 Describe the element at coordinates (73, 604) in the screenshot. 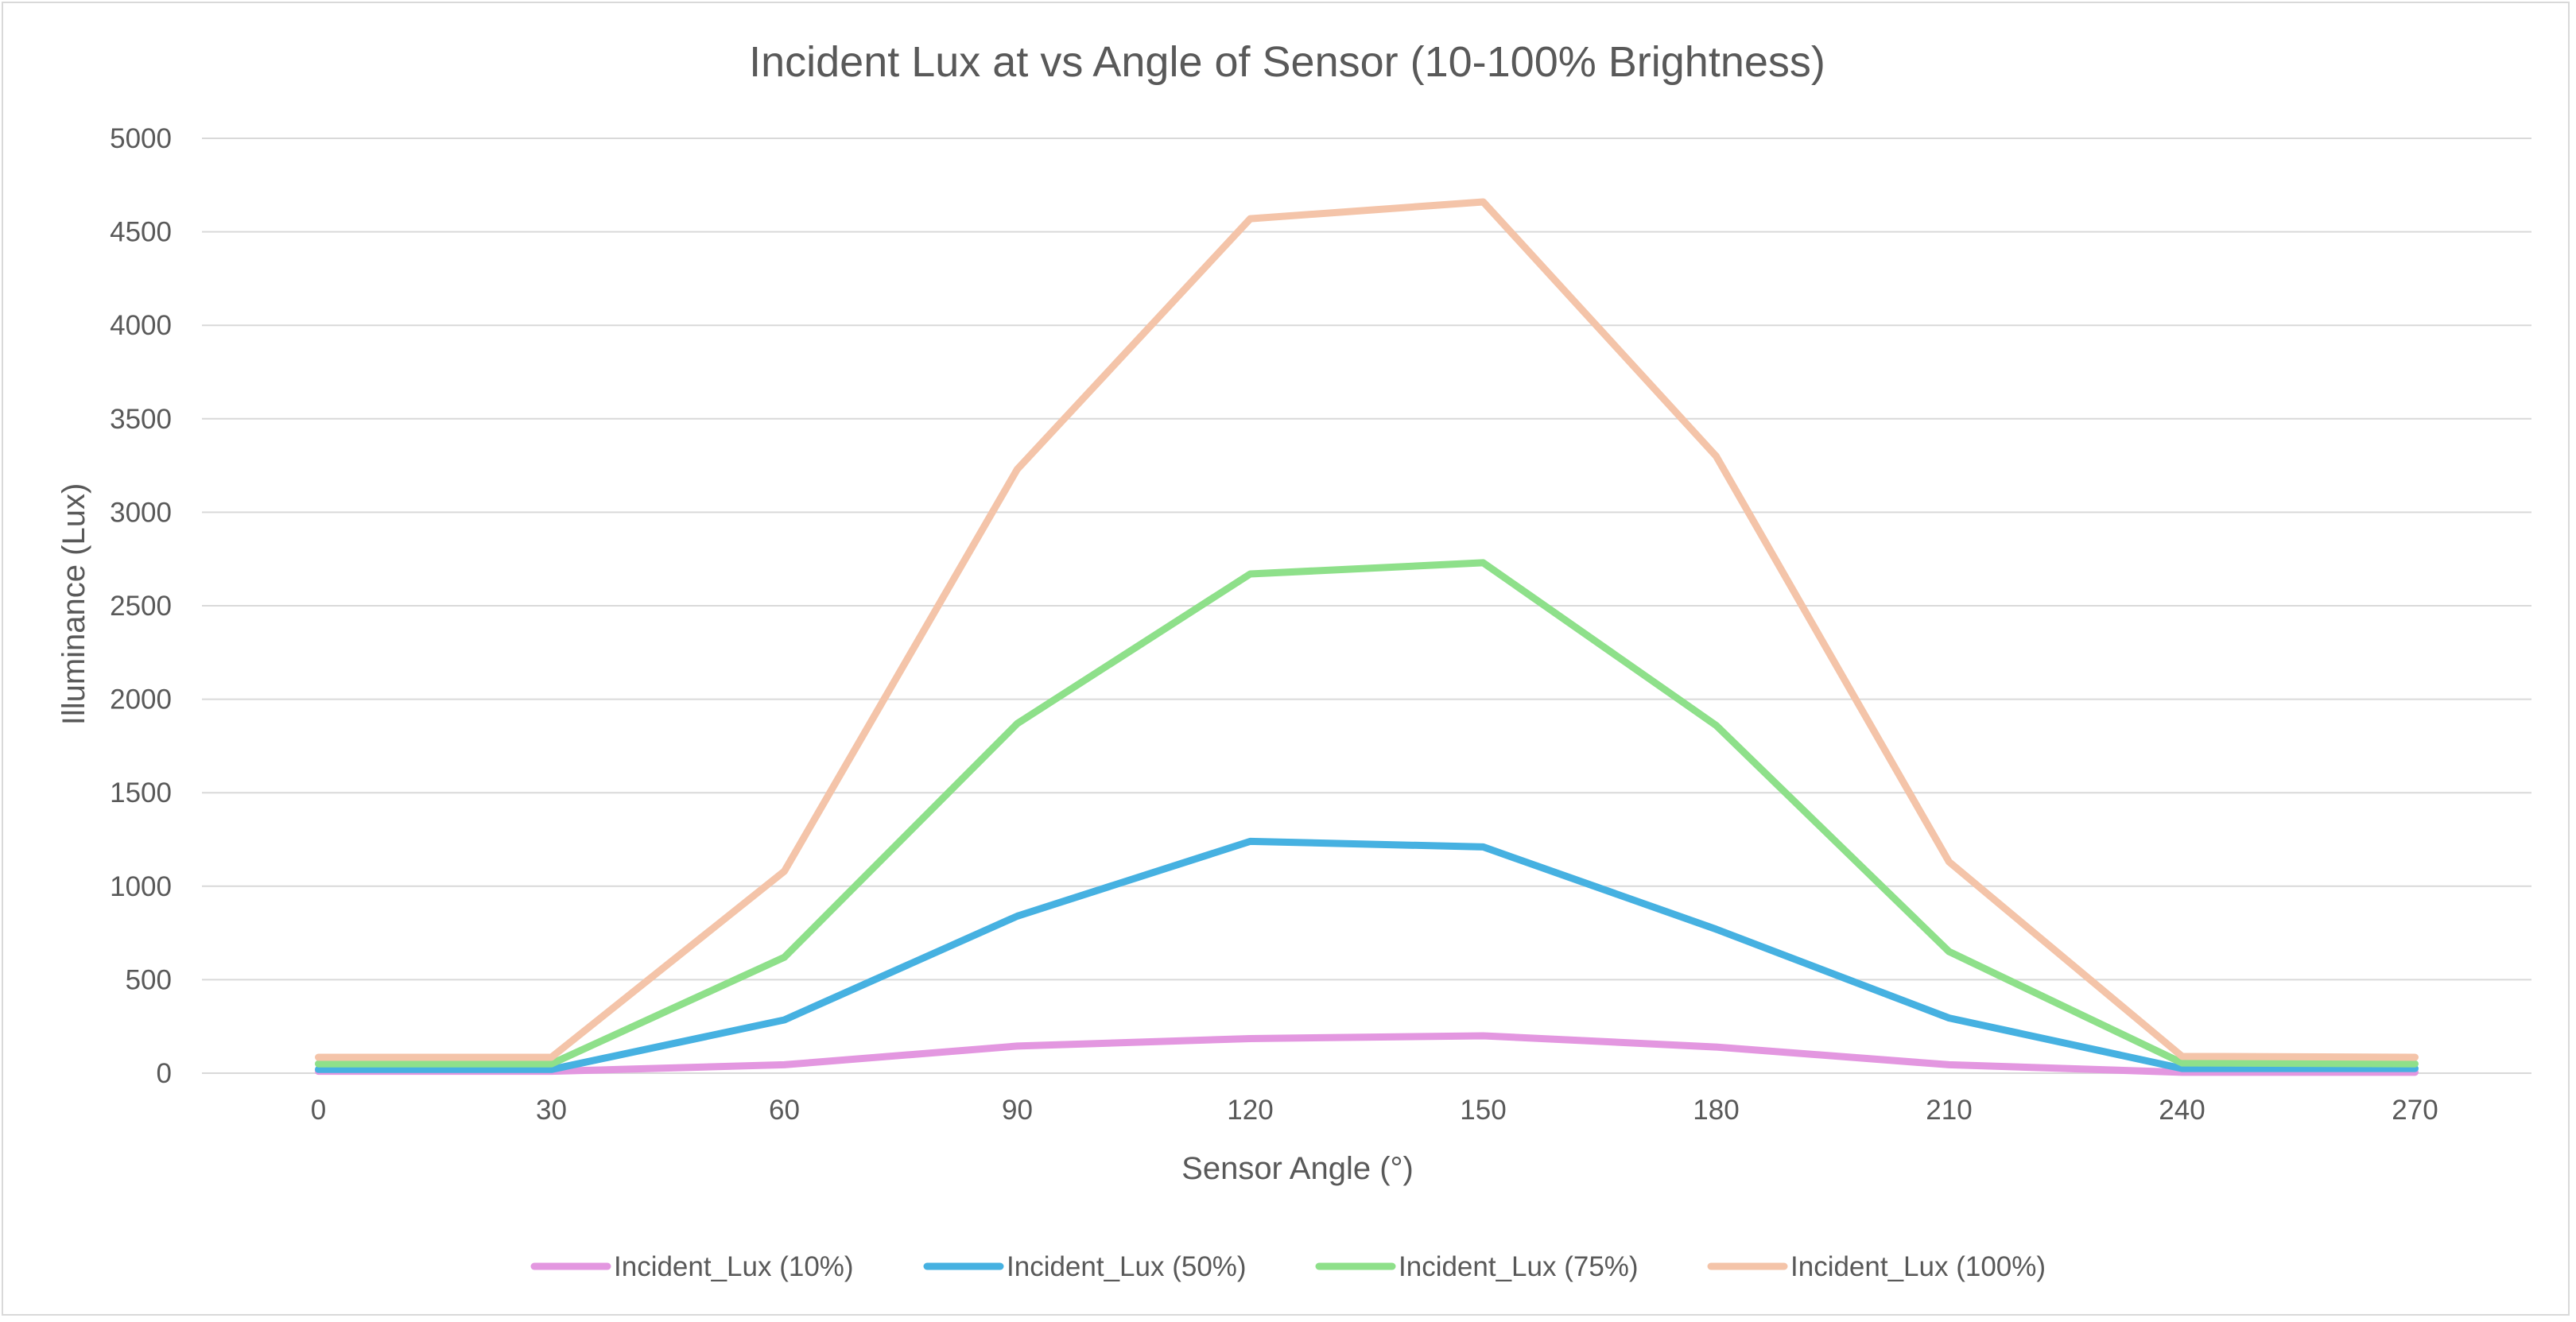

I see `y-axis-title: Illuminance (Lux)` at that location.